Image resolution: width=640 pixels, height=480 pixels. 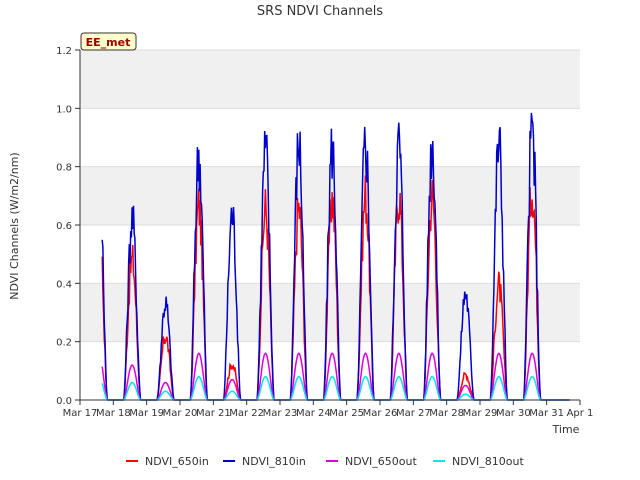 I want to click on x-tick-label: Mar 21, so click(x=213, y=413).